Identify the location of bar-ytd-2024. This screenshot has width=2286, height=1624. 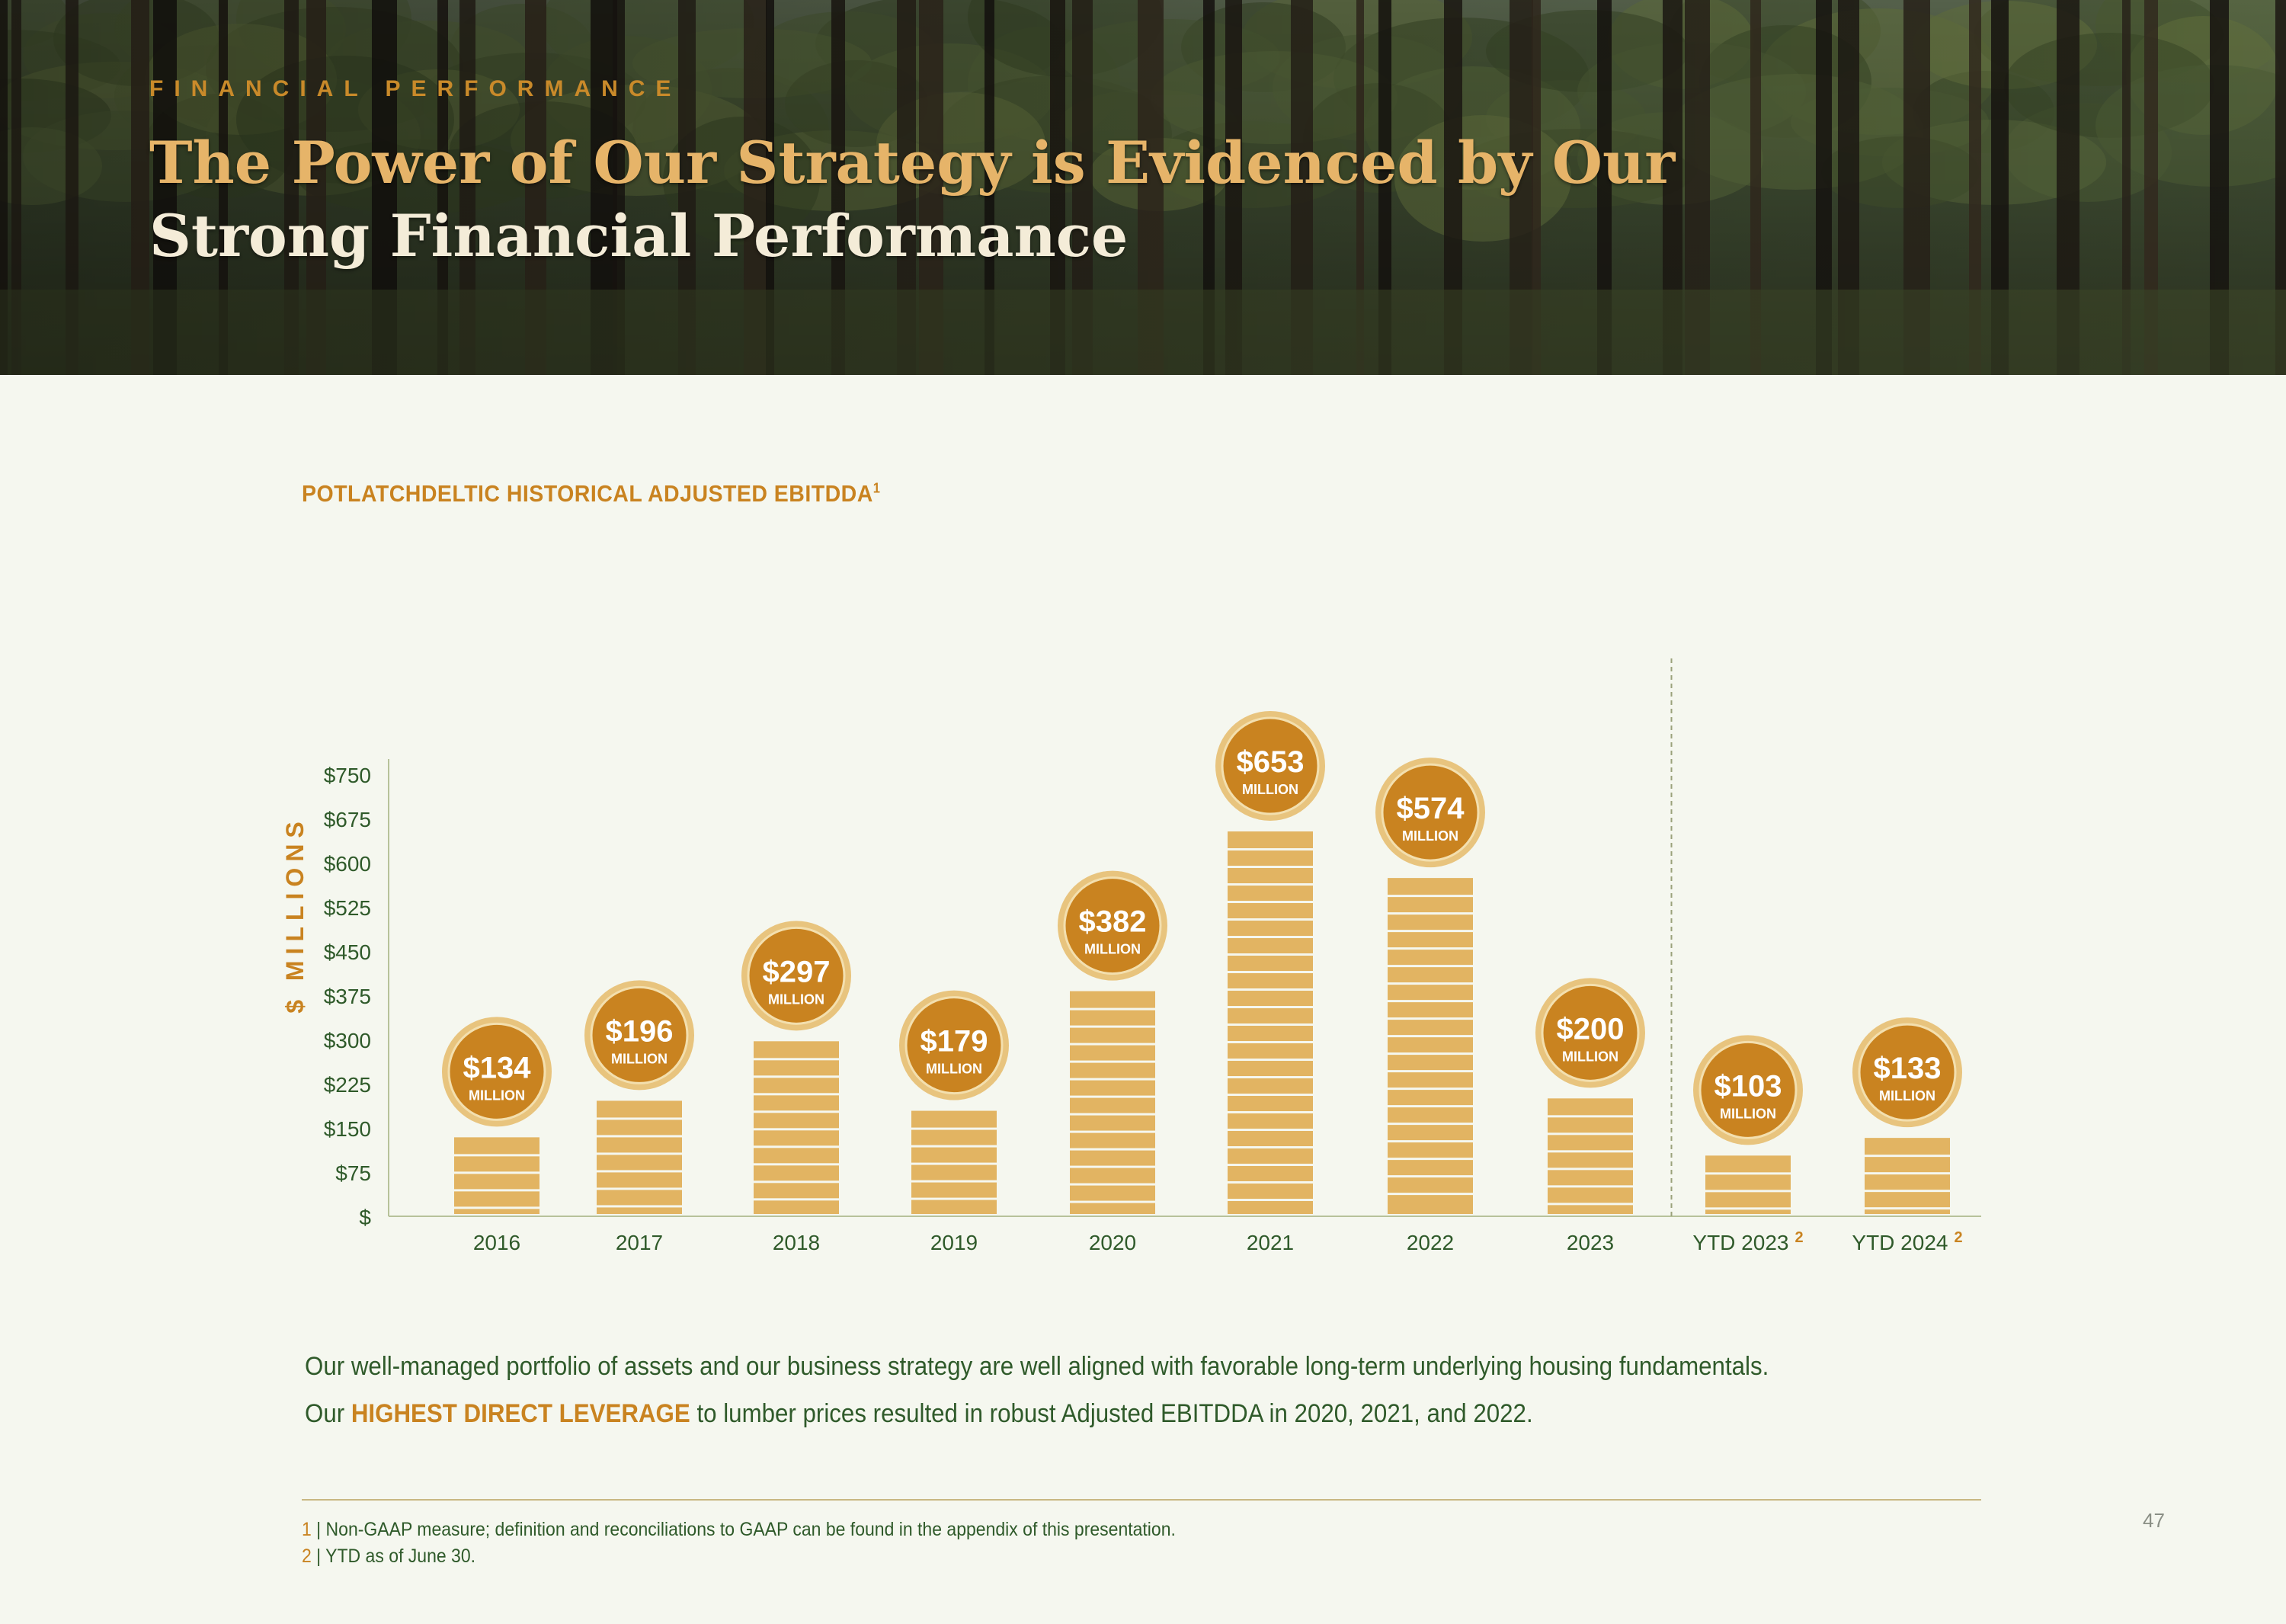
(1908, 1176).